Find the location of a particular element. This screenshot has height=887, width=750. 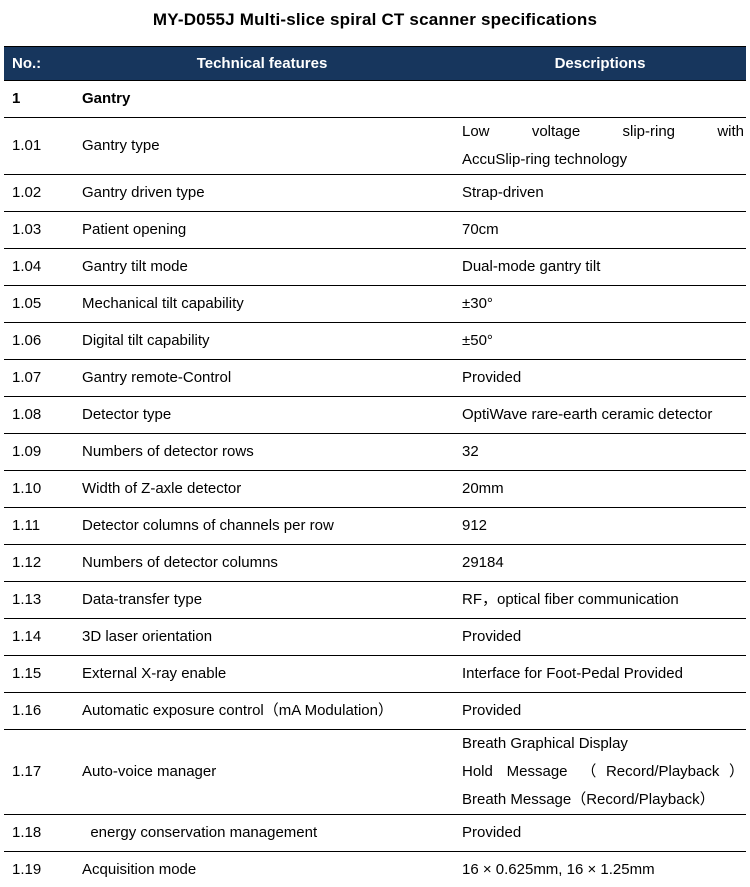

cell-feature: Numbers of detector rows is located at coordinates (262, 452).